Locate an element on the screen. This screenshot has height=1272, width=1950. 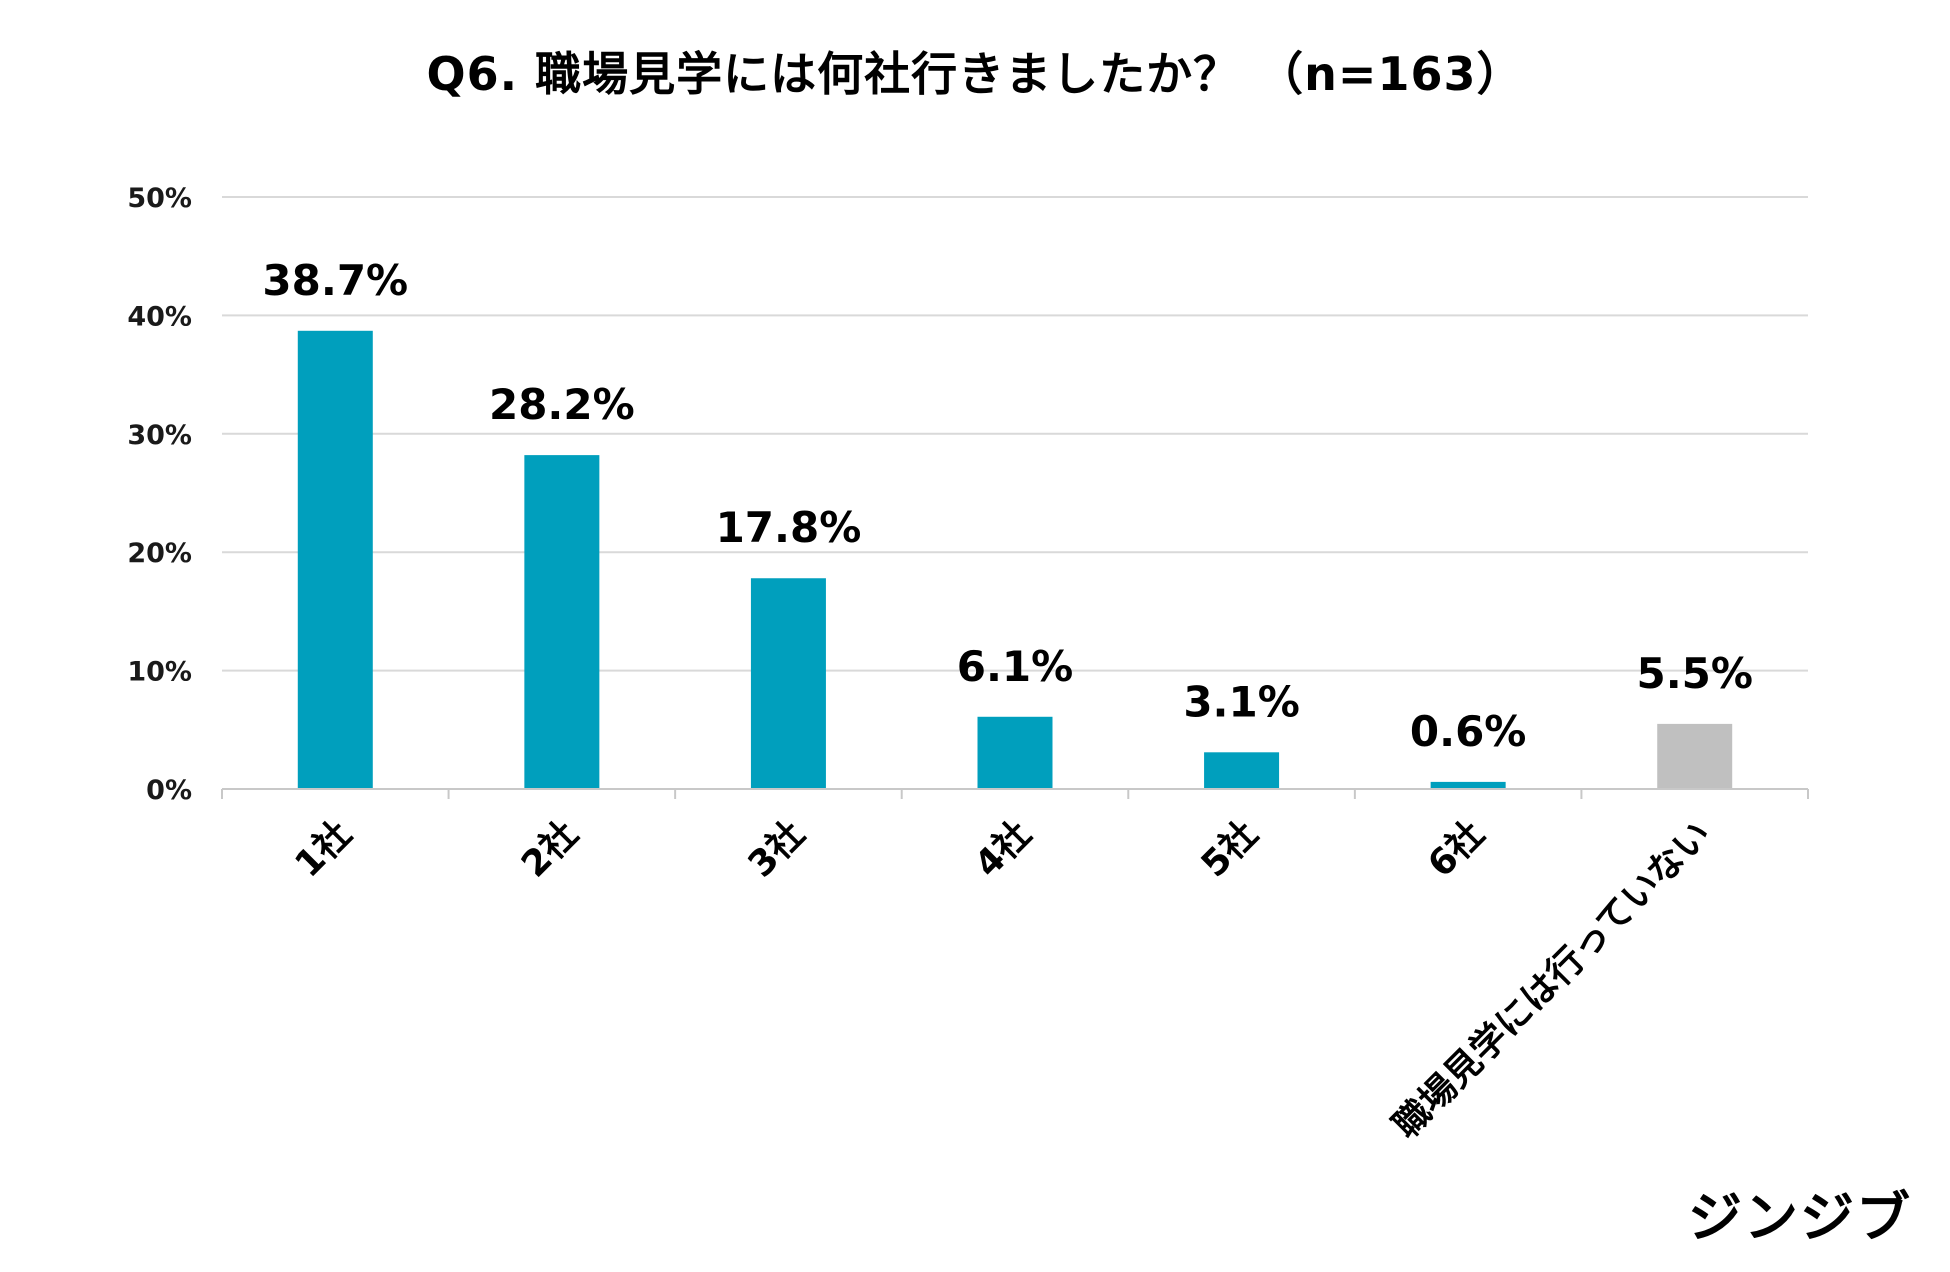
data-label: 0.6% is located at coordinates (1468, 731).